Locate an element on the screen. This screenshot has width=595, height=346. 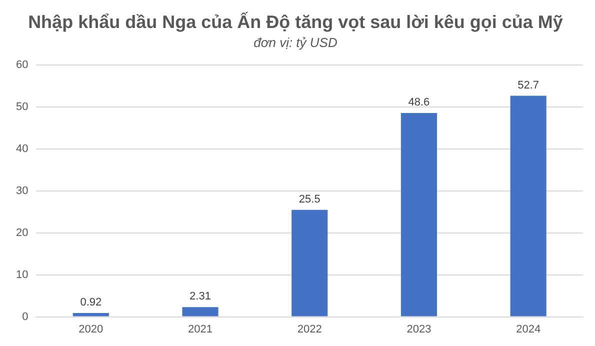
chart-subtitle: đơn vị: tỷ USD is located at coordinates (296, 42).